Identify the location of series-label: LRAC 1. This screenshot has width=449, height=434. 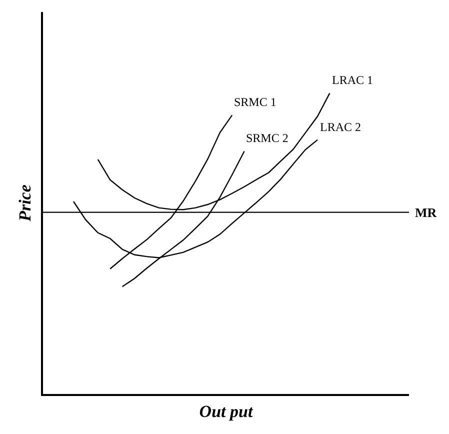
(353, 80).